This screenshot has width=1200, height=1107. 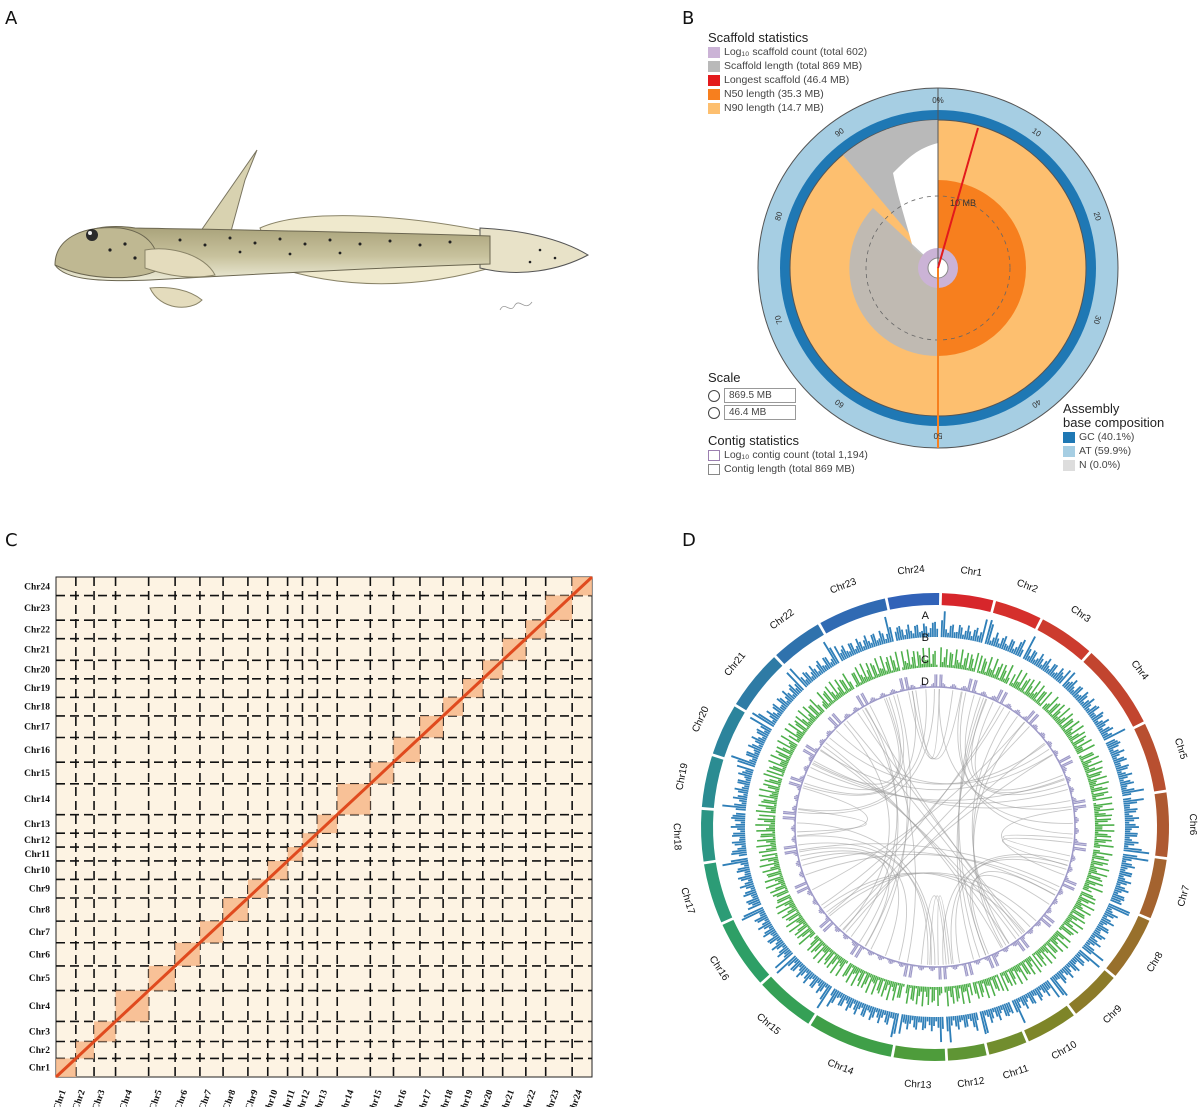 I want to click on legend-label: N (0.0%), so click(x=1100, y=465).